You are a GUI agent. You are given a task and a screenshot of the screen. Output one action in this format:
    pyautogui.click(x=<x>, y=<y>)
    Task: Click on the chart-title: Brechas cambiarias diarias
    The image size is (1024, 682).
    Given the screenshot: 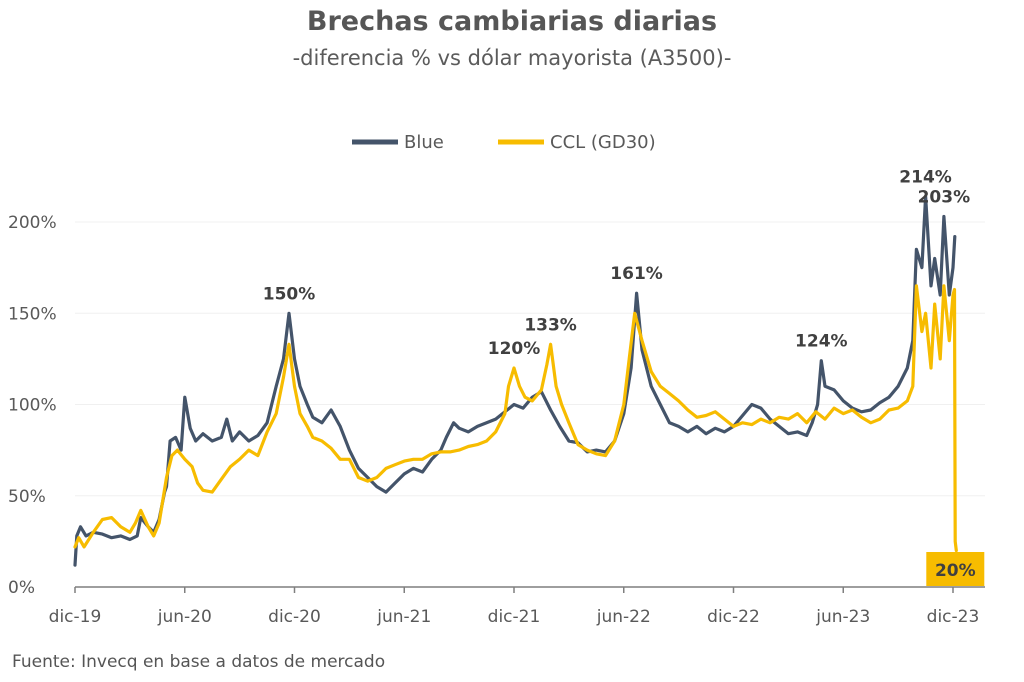 What is the action you would take?
    pyautogui.click(x=512, y=21)
    